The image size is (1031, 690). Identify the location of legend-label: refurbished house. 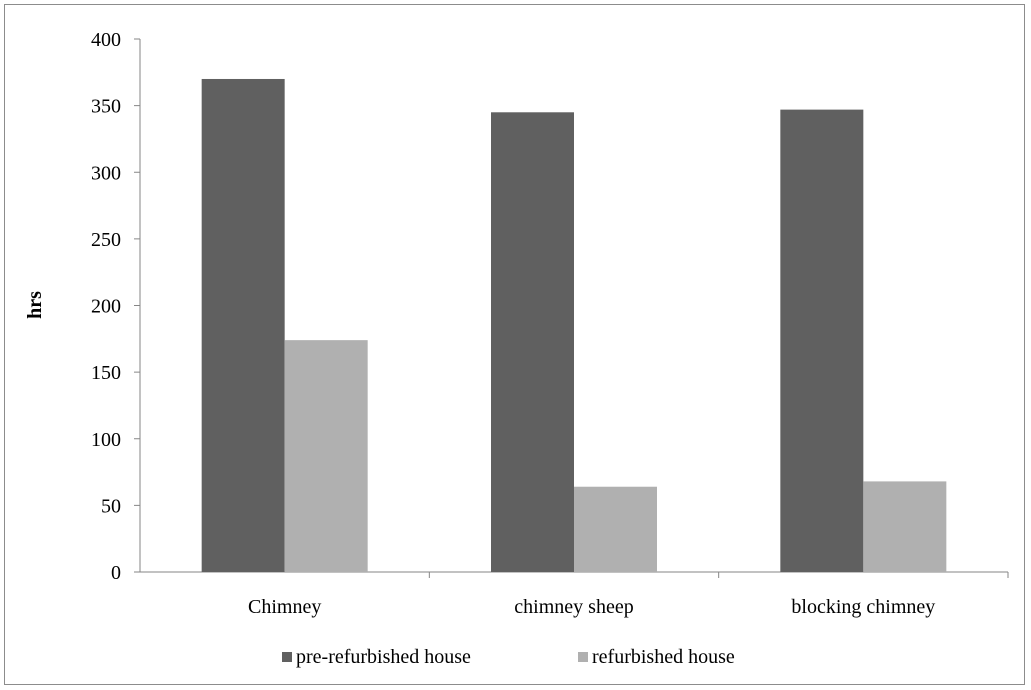
(663, 657).